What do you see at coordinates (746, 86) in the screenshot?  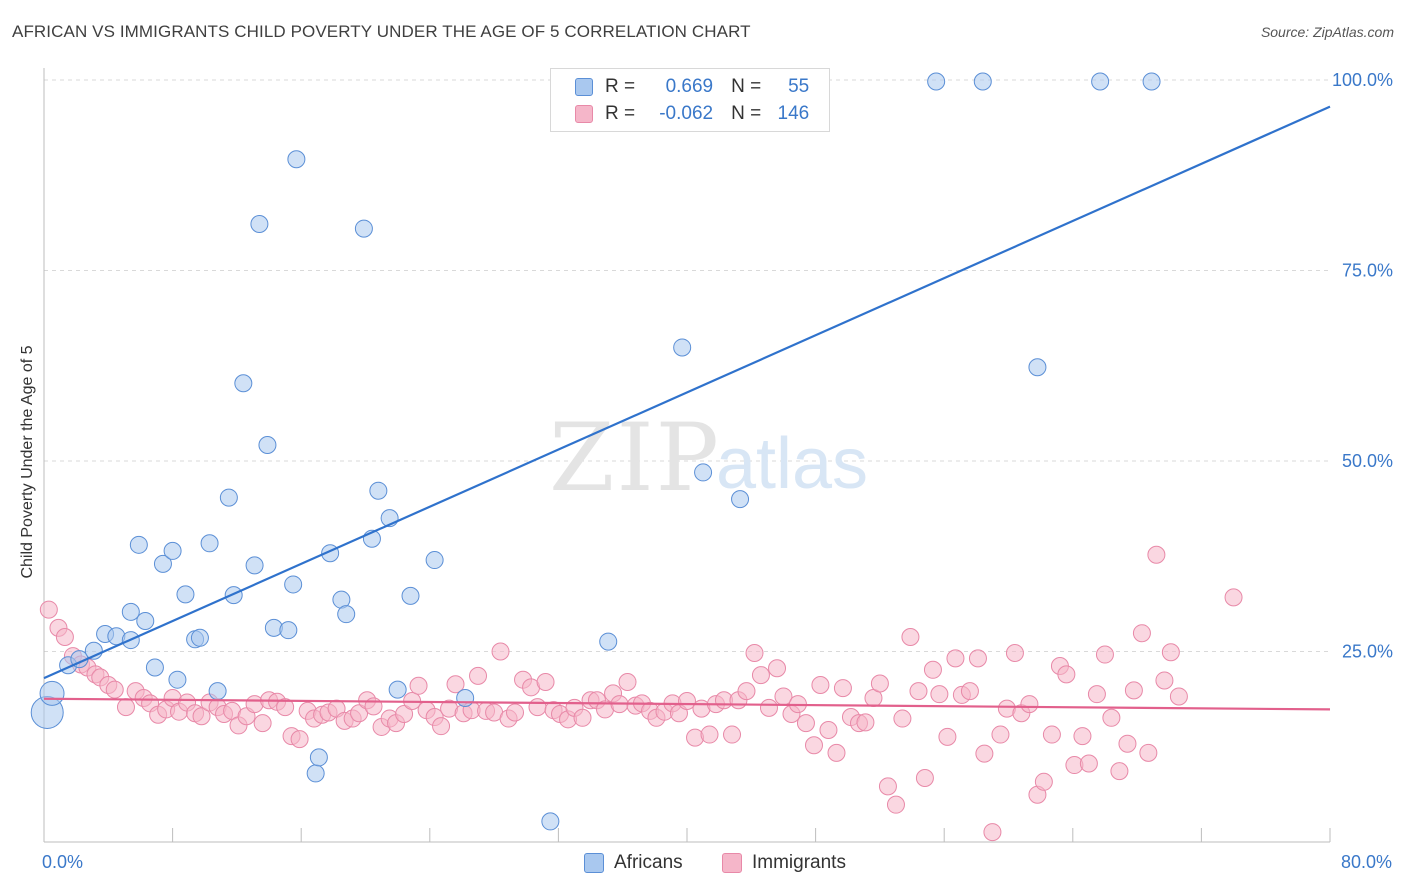 I see `n-label: N =` at bounding box center [746, 86].